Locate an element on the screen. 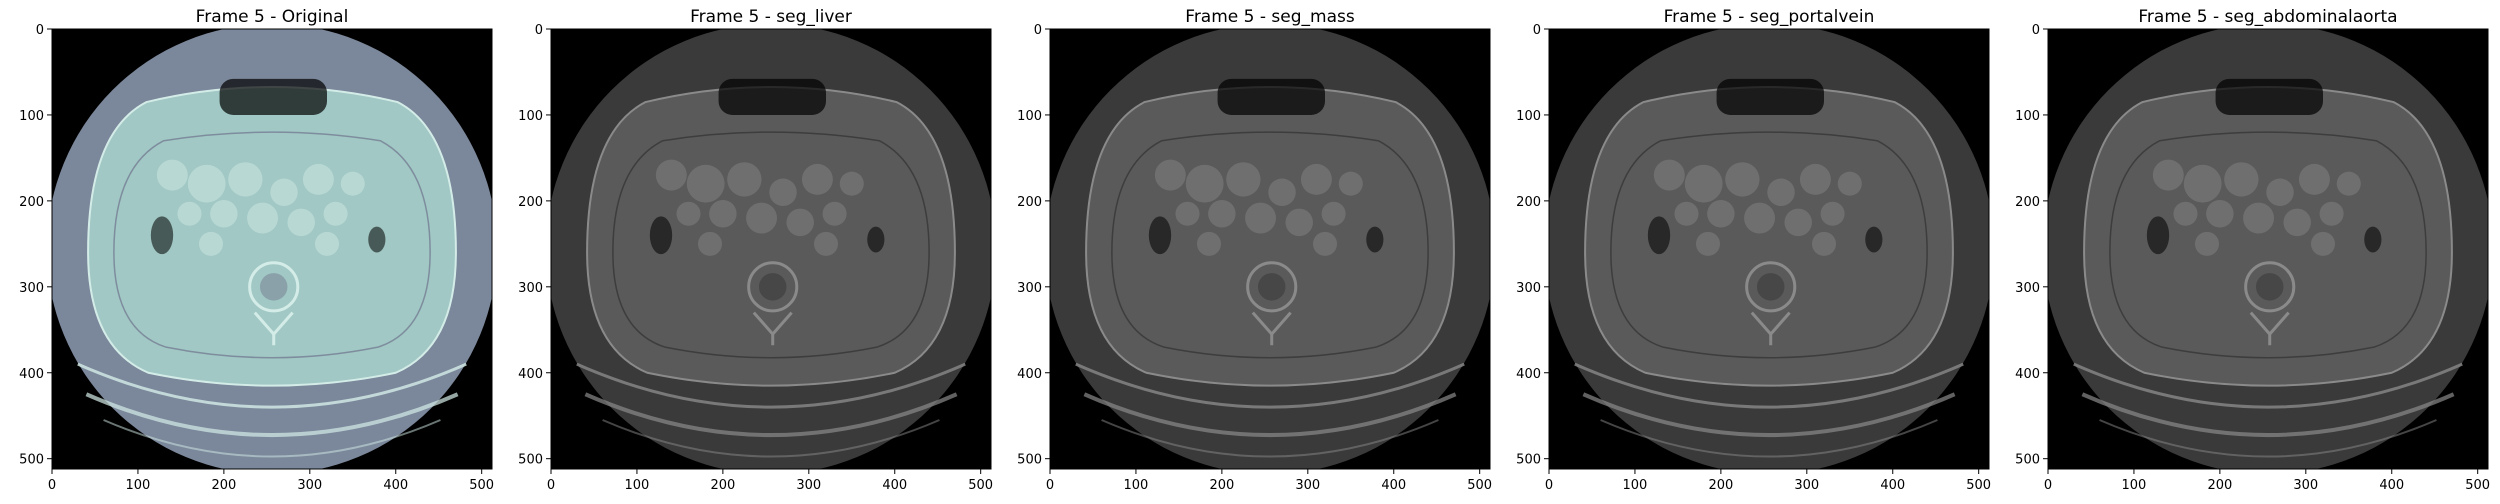  panel-title: Frame 5 - seg_abdominalaorta is located at coordinates (2267, 17).